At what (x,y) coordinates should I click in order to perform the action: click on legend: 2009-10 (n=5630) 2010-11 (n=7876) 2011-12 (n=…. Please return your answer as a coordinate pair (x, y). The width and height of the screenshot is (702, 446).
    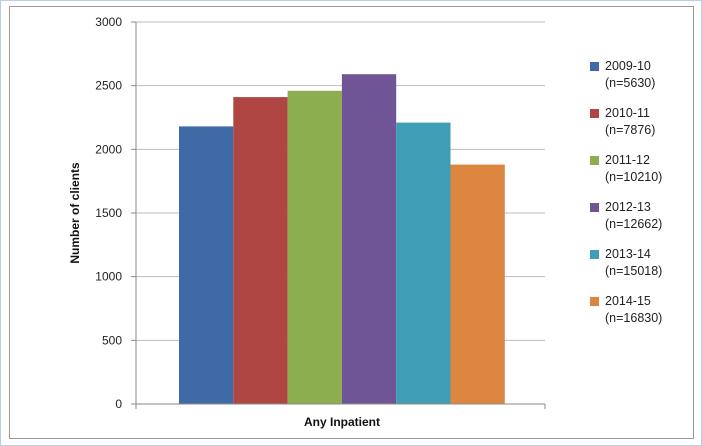
    Looking at the image, I should click on (626, 192).